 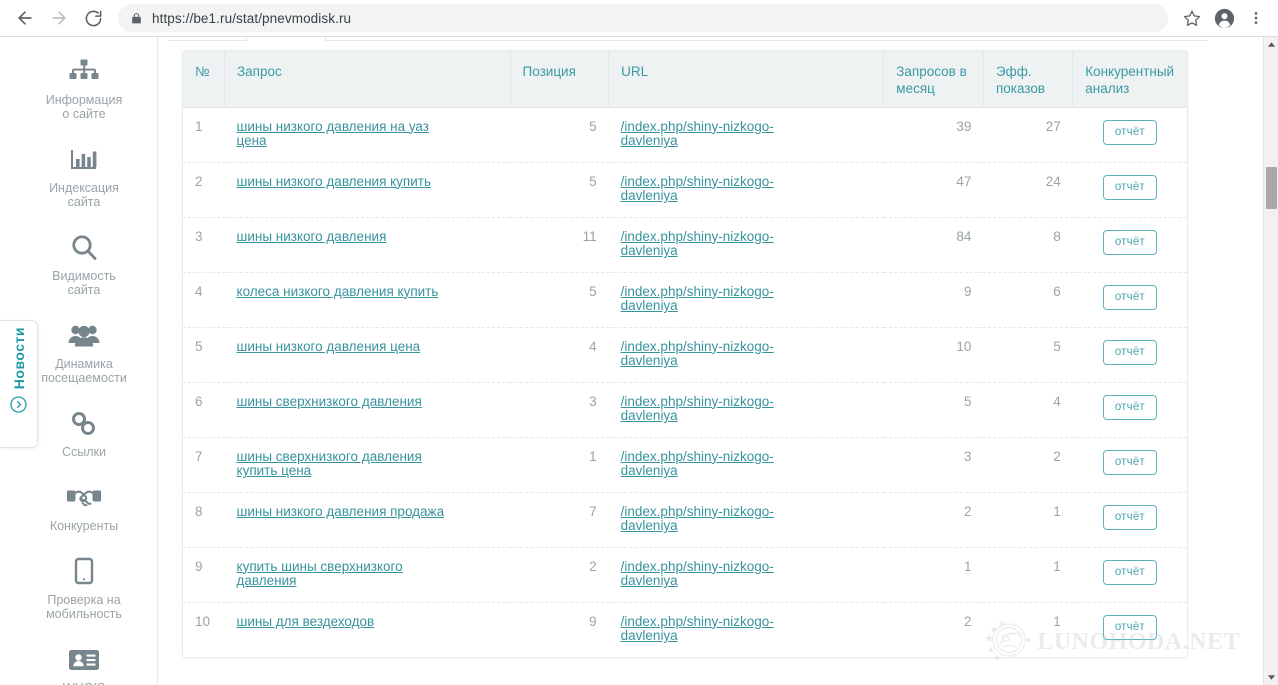 I want to click on cell-effective-impressions: 5, so click(x=1057, y=346).